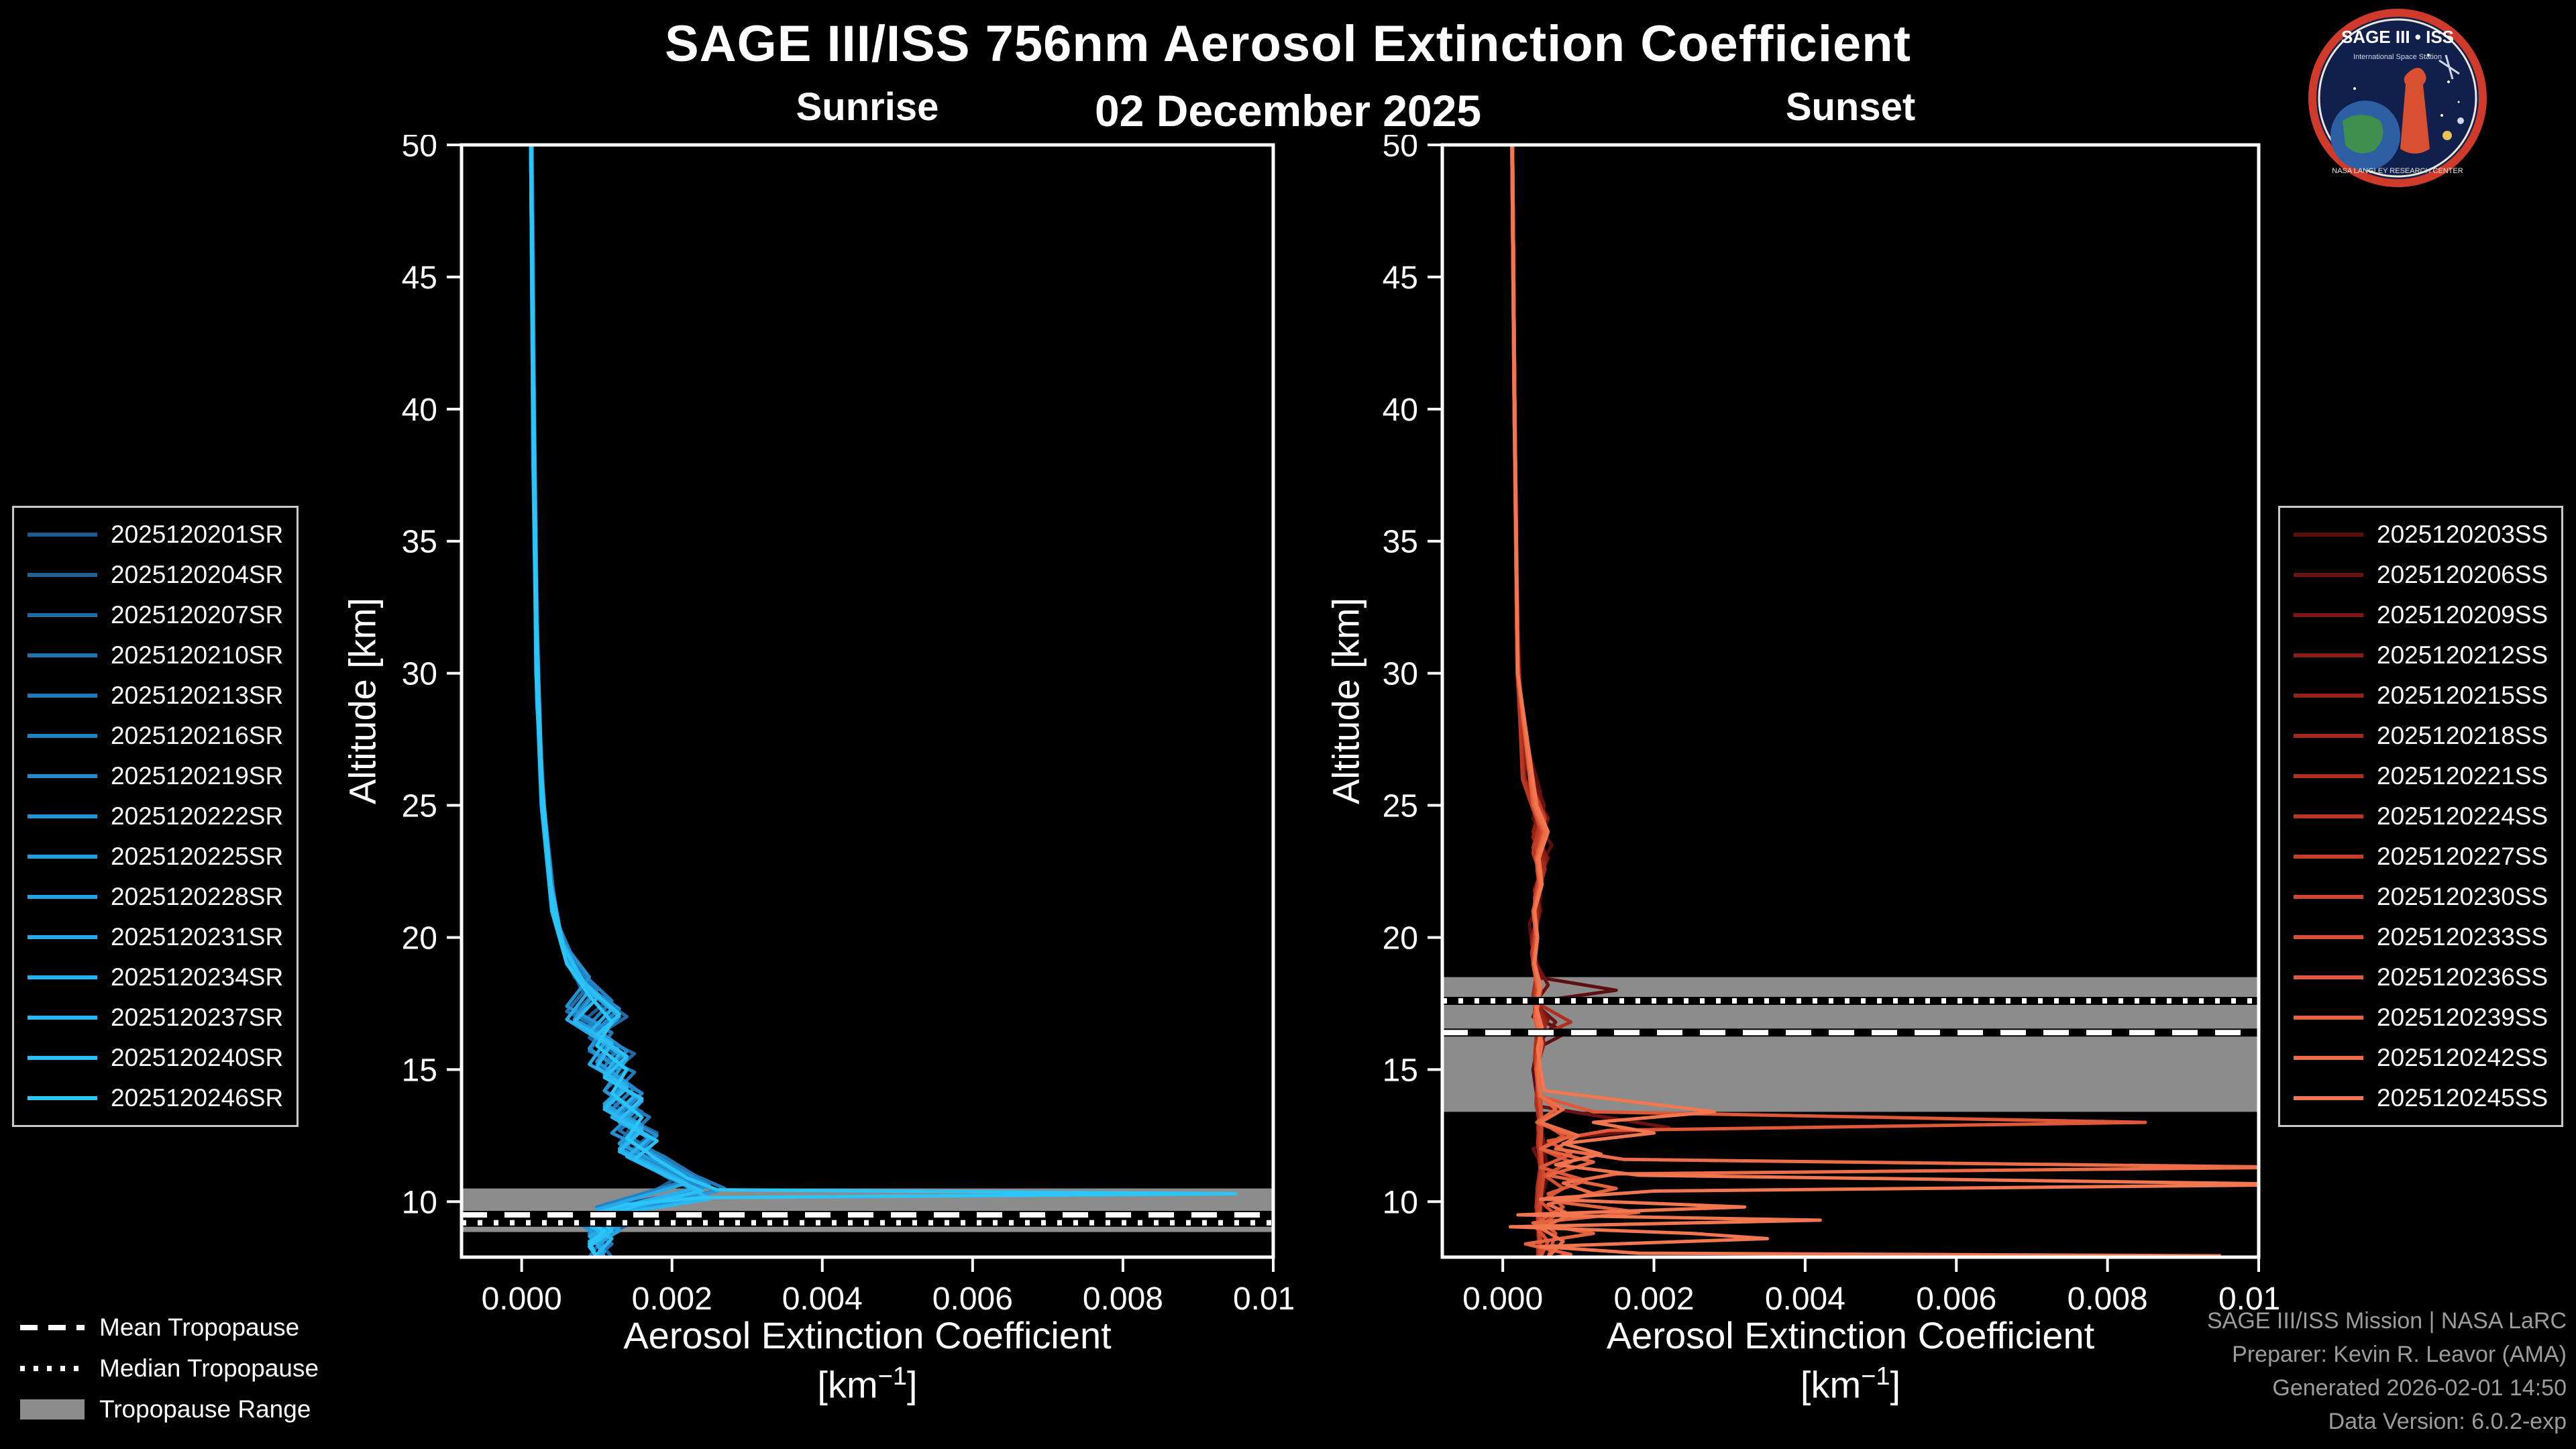 This screenshot has height=1449, width=2576. What do you see at coordinates (197, 977) in the screenshot?
I see `legend-label: 2025120234SR` at bounding box center [197, 977].